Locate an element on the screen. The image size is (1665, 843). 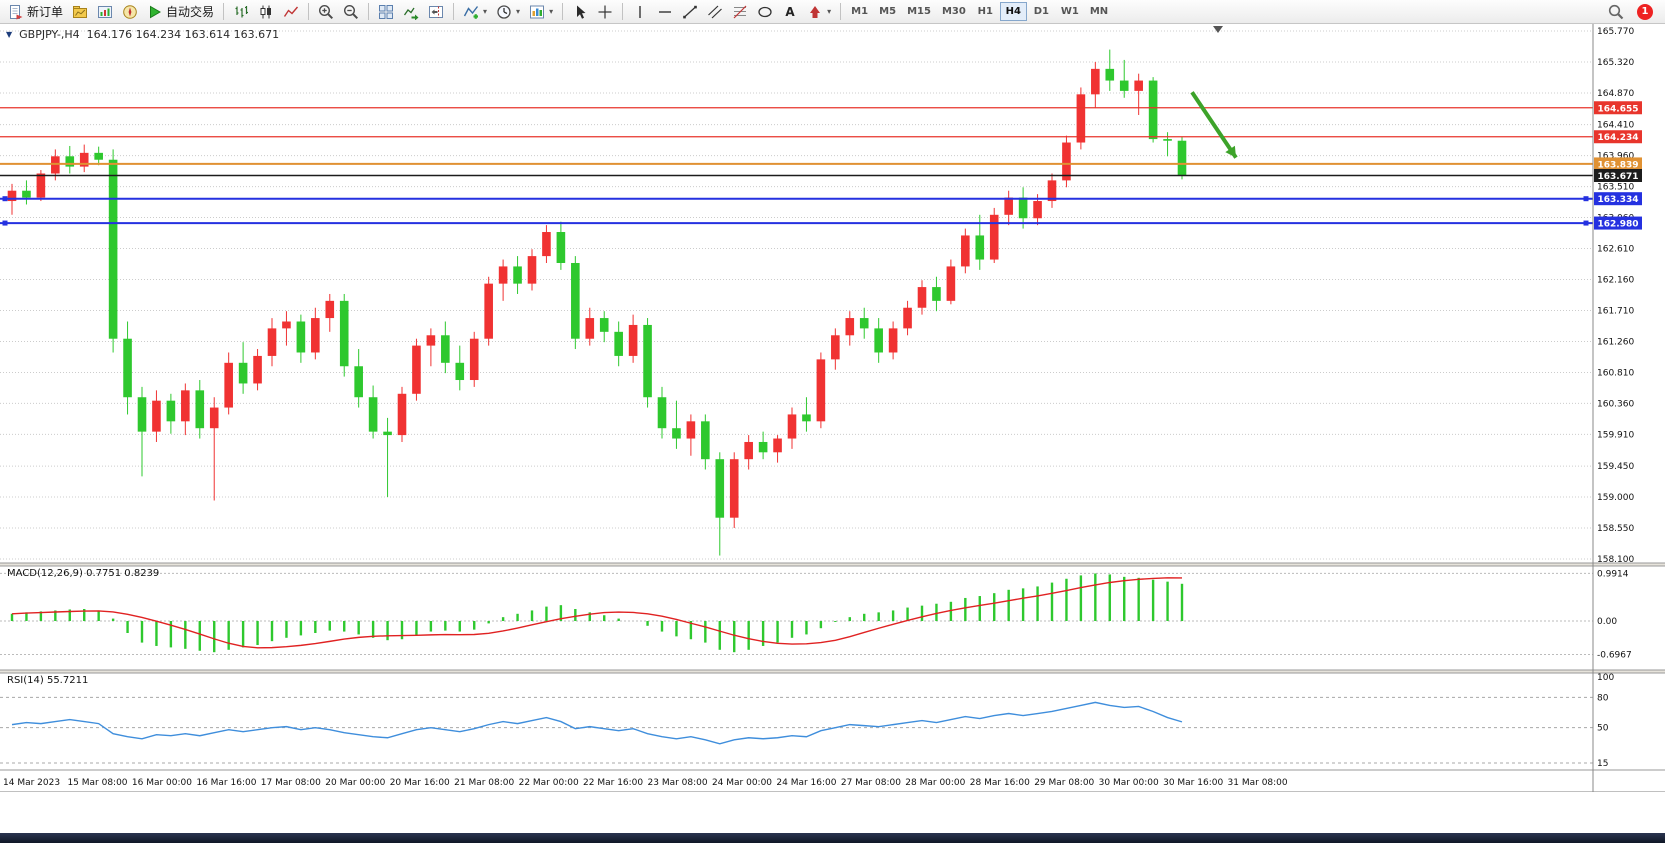
svg-text: 80 is located at coordinates (1603, 698).